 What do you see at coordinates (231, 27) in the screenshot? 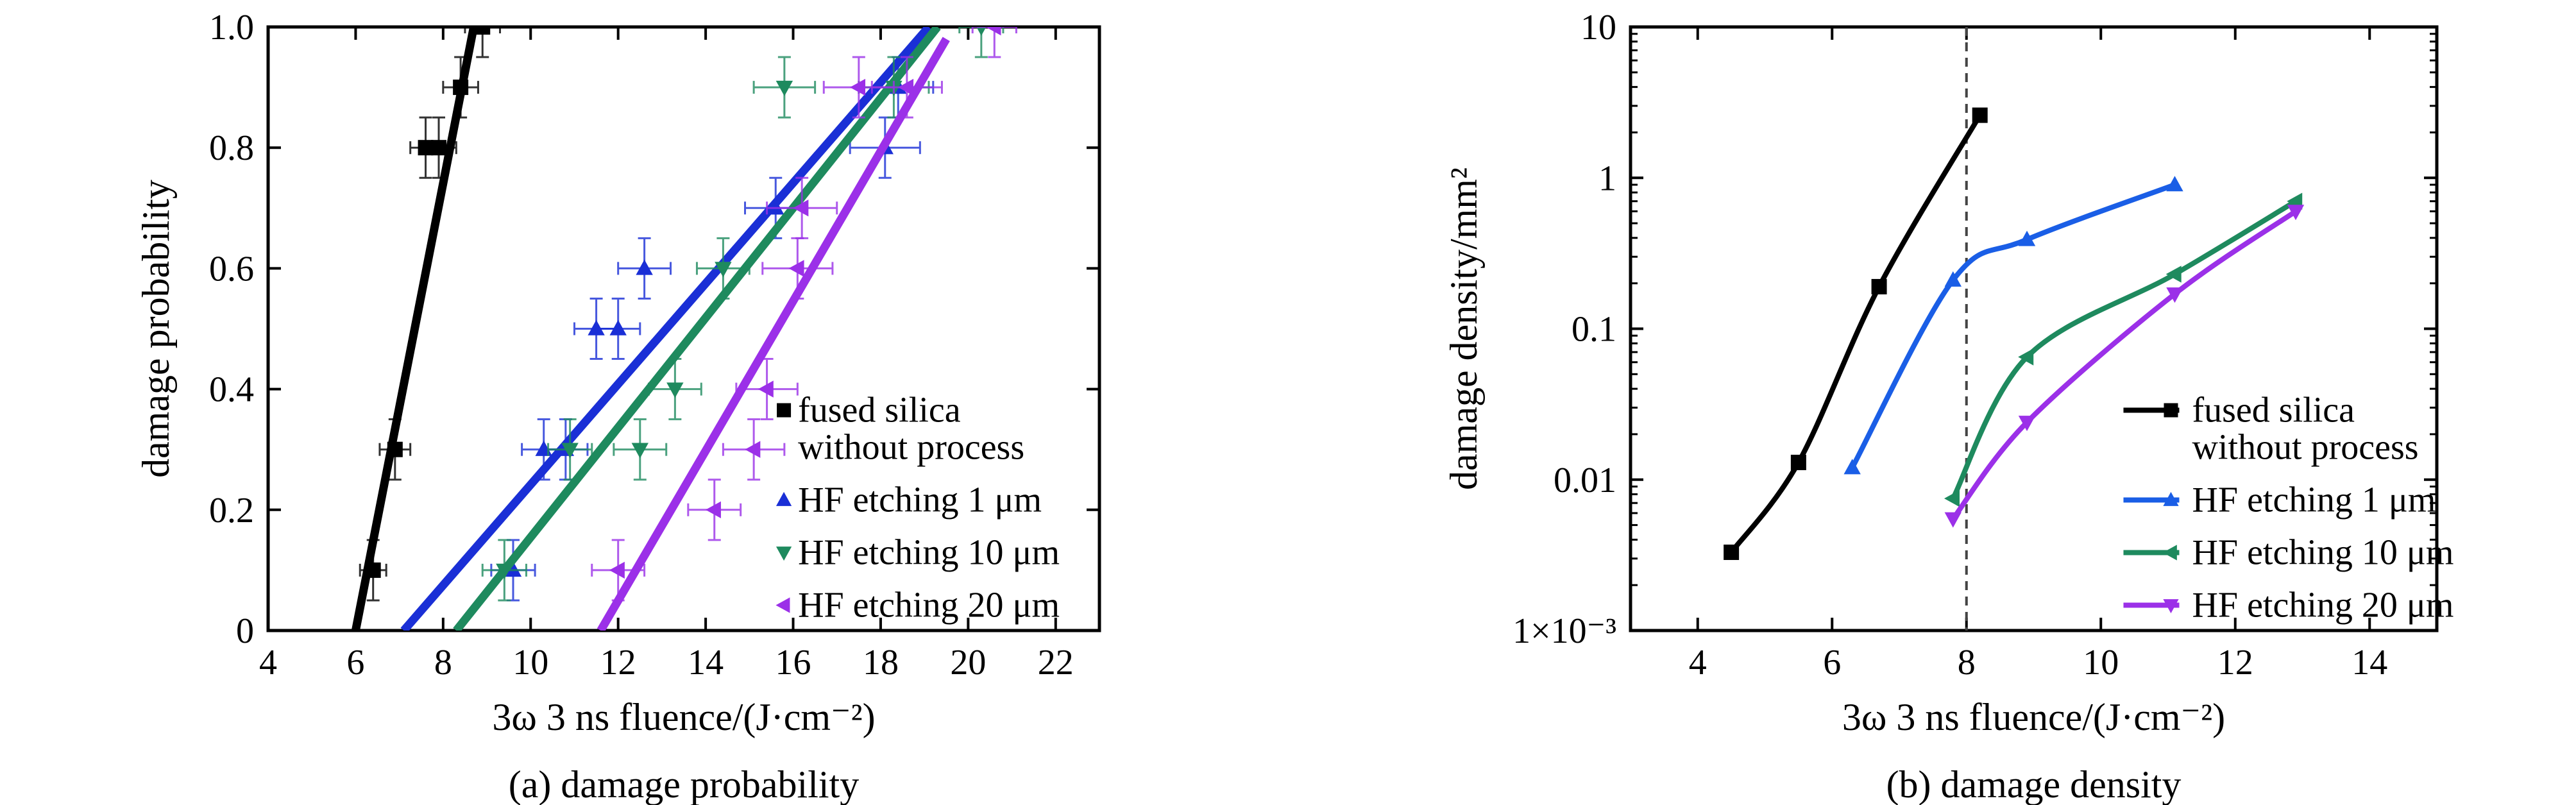
I see `y-tick-label: 1.0` at bounding box center [231, 27].